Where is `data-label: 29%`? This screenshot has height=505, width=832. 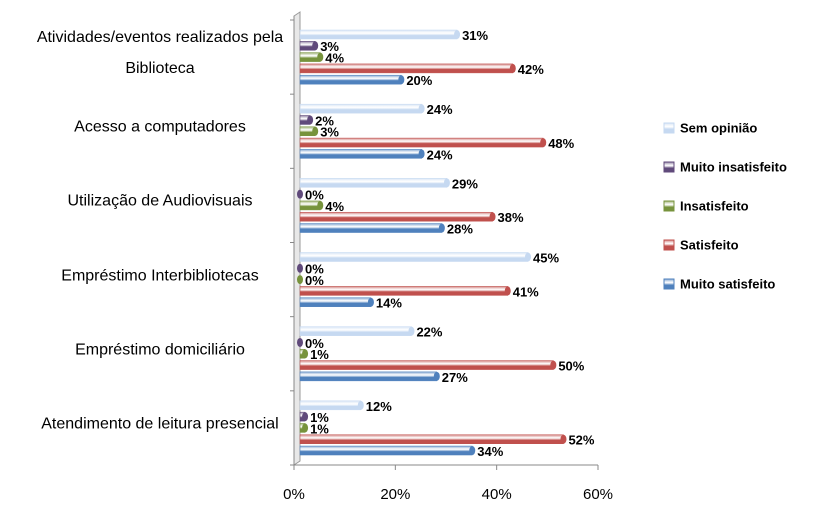 data-label: 29% is located at coordinates (465, 183).